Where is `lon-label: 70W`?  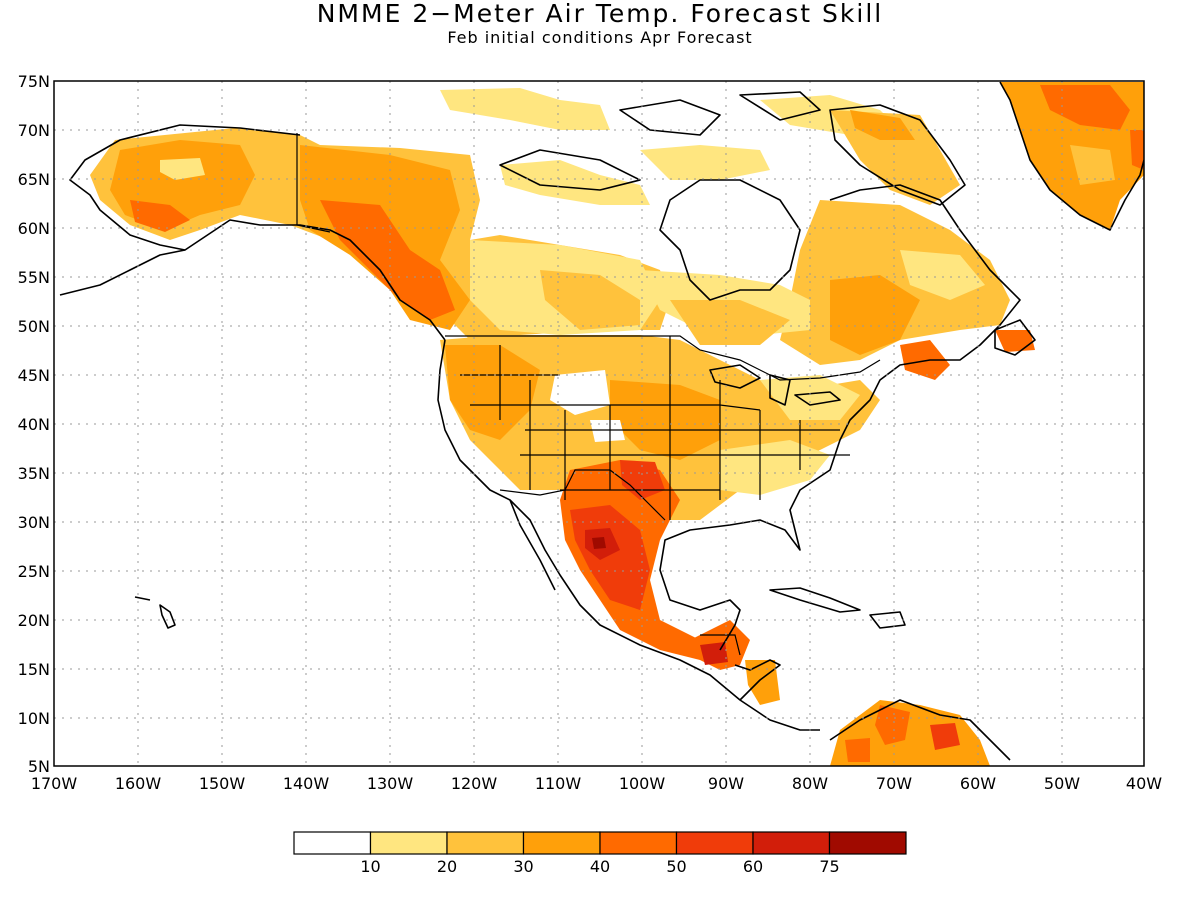 lon-label: 70W is located at coordinates (894, 783).